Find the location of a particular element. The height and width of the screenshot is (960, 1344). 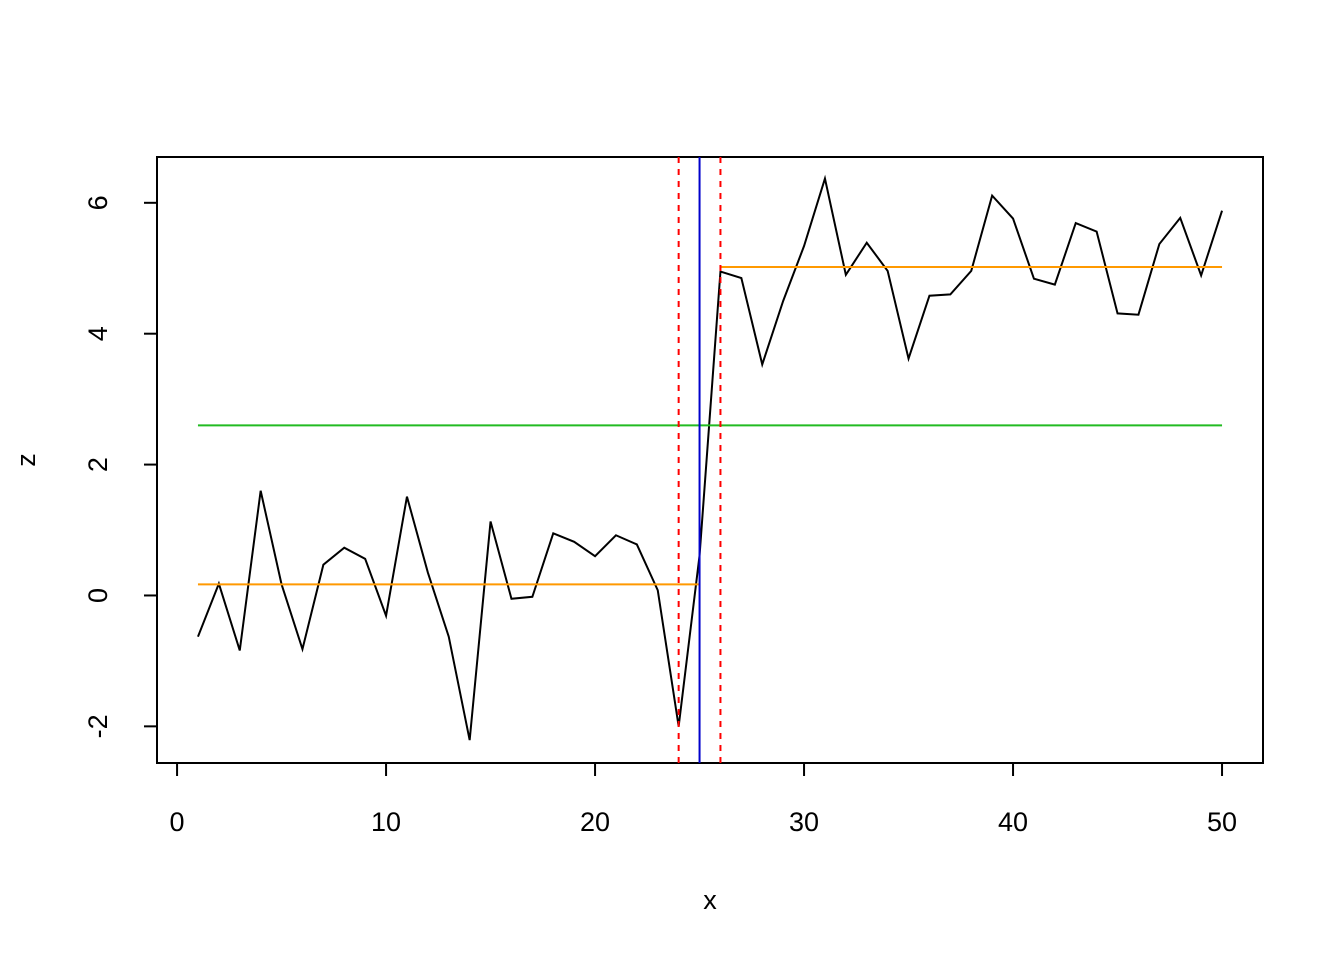

x-tick-label: 0 is located at coordinates (177, 822).